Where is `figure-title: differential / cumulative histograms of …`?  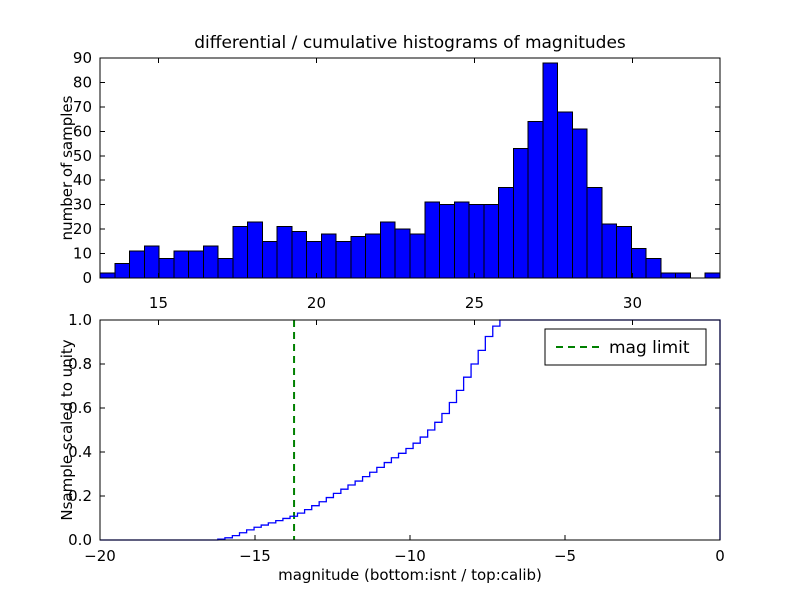 figure-title: differential / cumulative histograms of … is located at coordinates (410, 43).